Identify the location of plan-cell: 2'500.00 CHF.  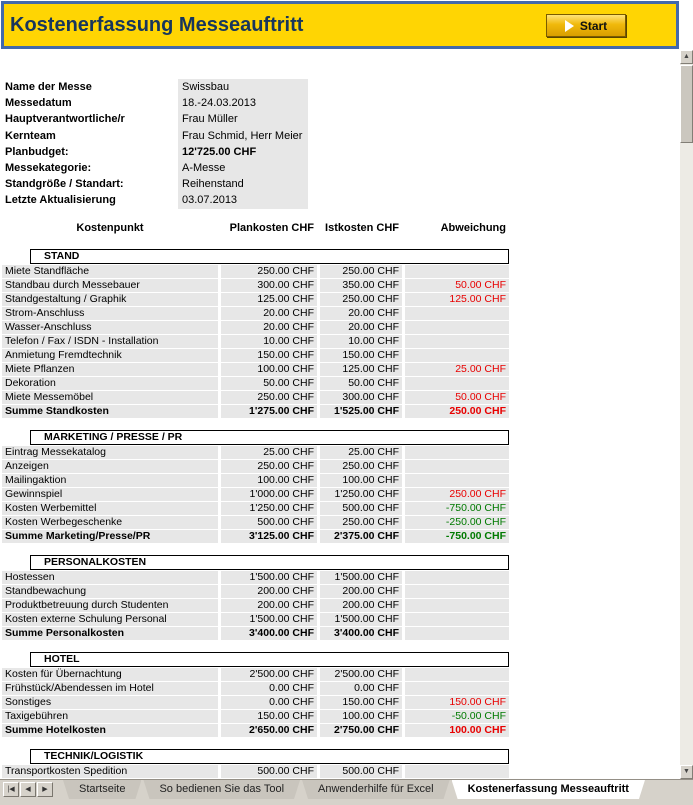
(269, 674).